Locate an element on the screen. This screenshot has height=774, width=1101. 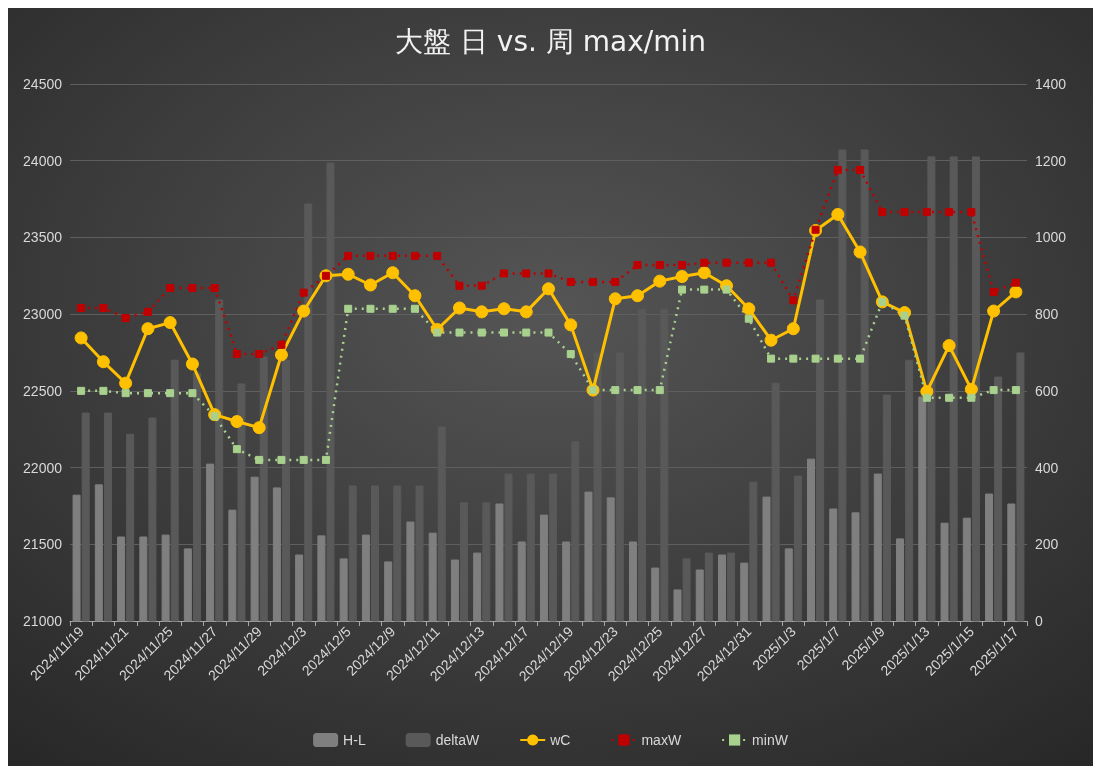
legend-label: deltaW is located at coordinates (458, 740).